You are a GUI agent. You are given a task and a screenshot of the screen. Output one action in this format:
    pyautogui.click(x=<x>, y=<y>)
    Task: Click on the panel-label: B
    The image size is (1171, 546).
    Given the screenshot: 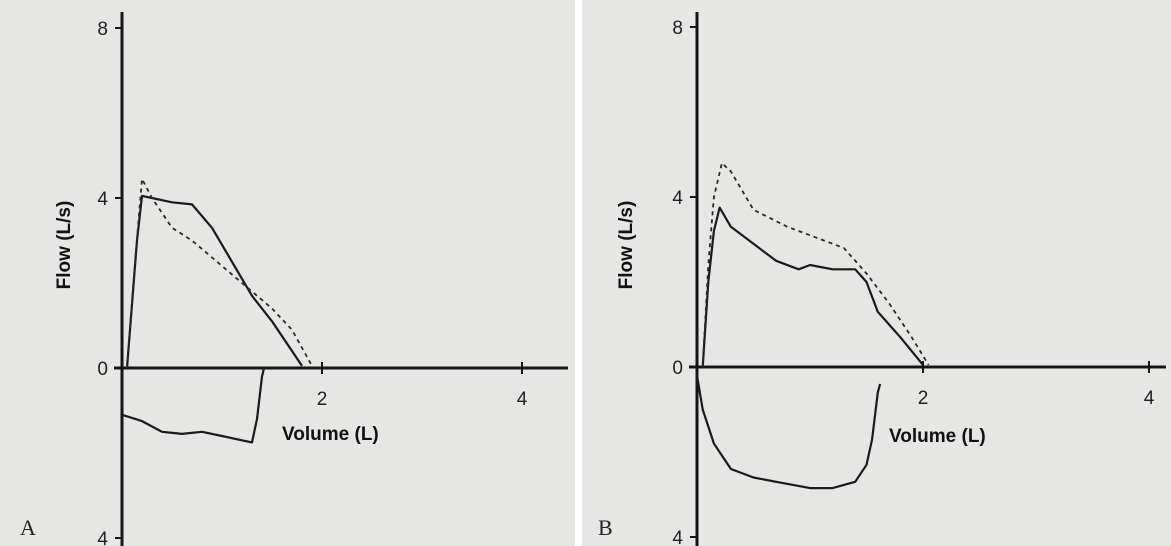 What is the action you would take?
    pyautogui.click(x=605, y=527)
    